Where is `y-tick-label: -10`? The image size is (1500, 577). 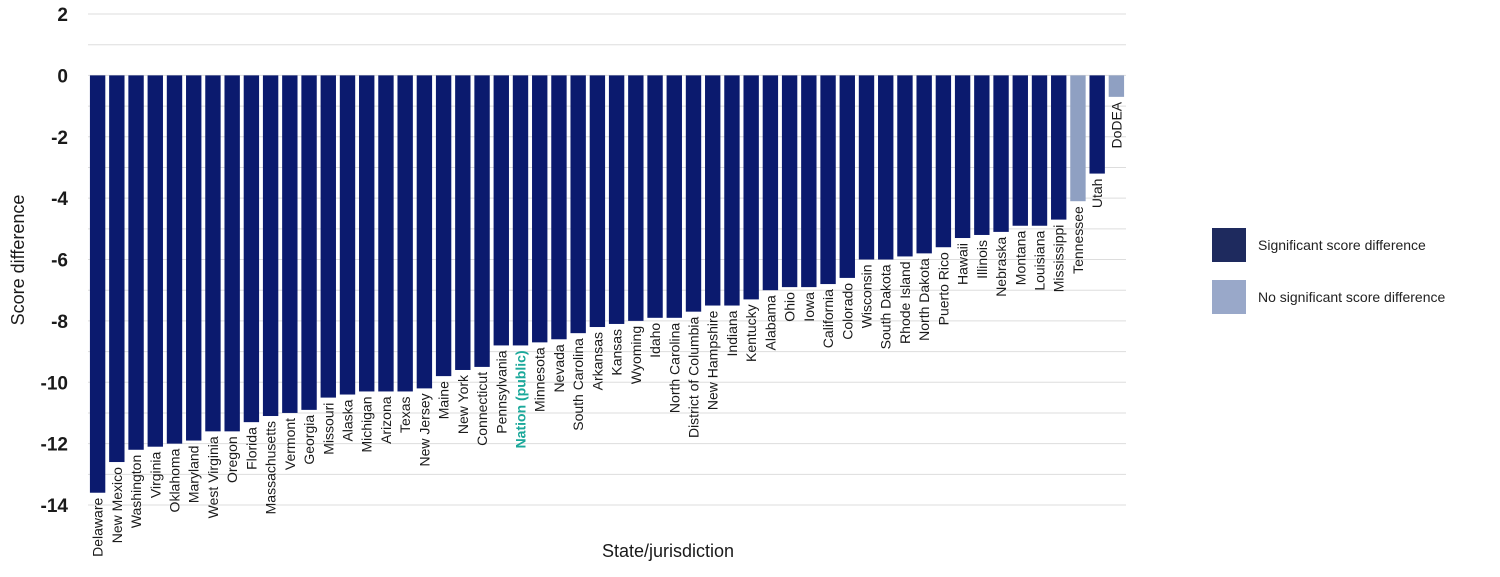
y-tick-label: -10 is located at coordinates (54, 383).